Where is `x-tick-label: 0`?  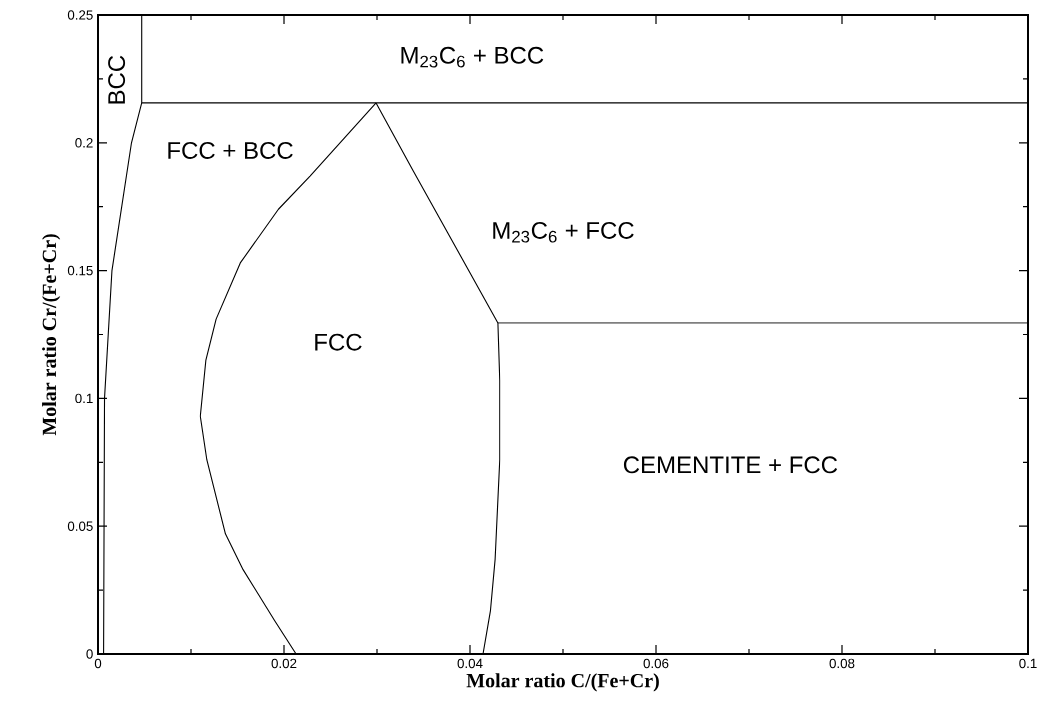 x-tick-label: 0 is located at coordinates (98, 663).